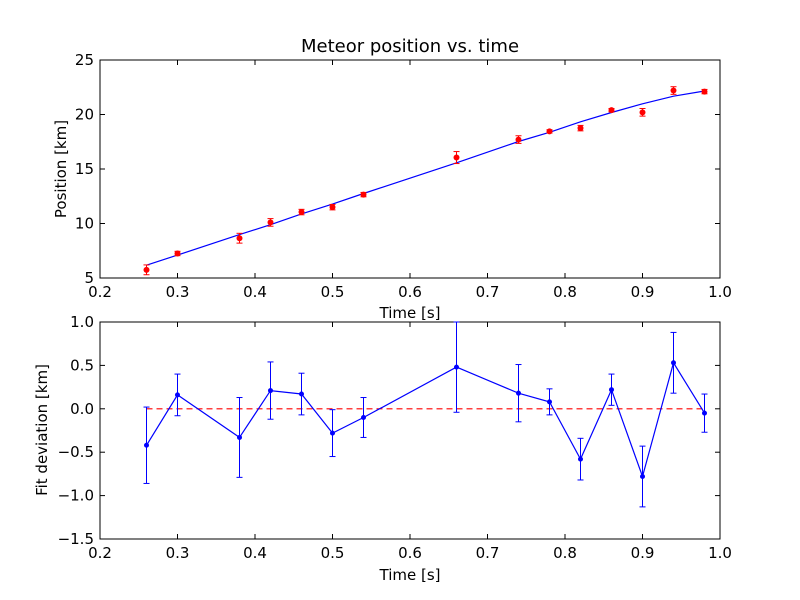 The width and height of the screenshot is (800, 600). Describe the element at coordinates (565, 292) in the screenshot. I see `position-x-tick-label: 0.8` at that location.